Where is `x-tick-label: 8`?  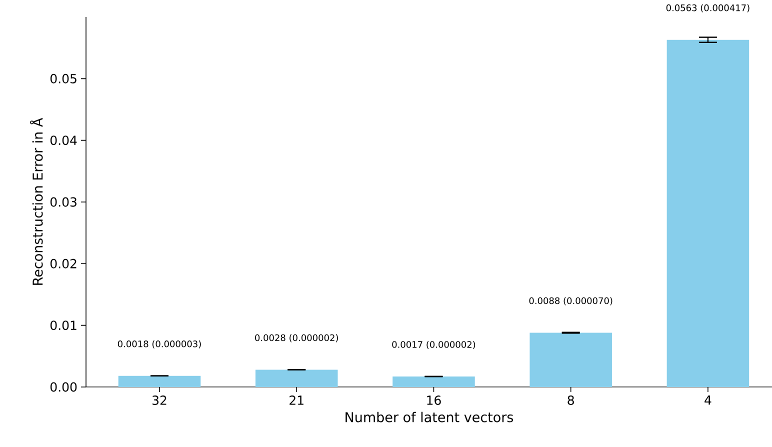
x-tick-label: 8 is located at coordinates (571, 400).